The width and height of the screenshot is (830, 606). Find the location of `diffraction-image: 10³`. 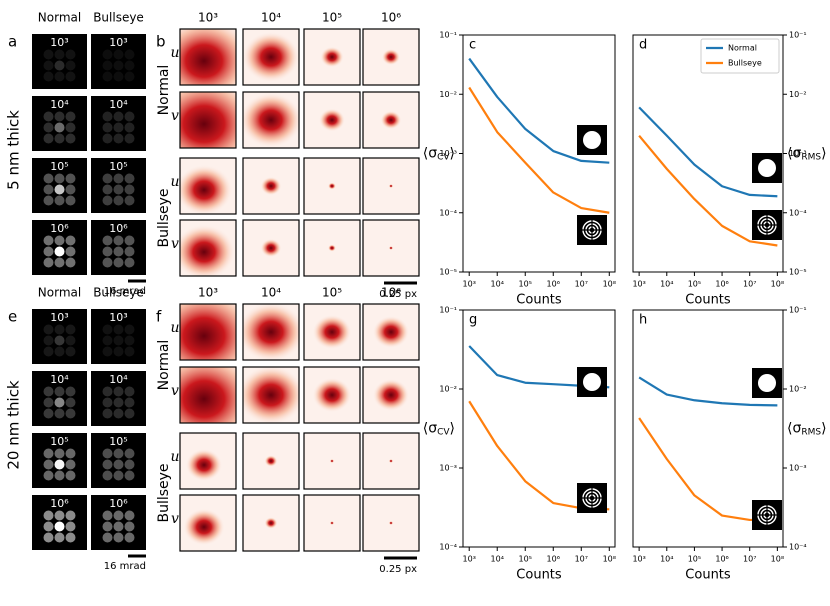

diffraction-image: 10³ is located at coordinates (59, 336).